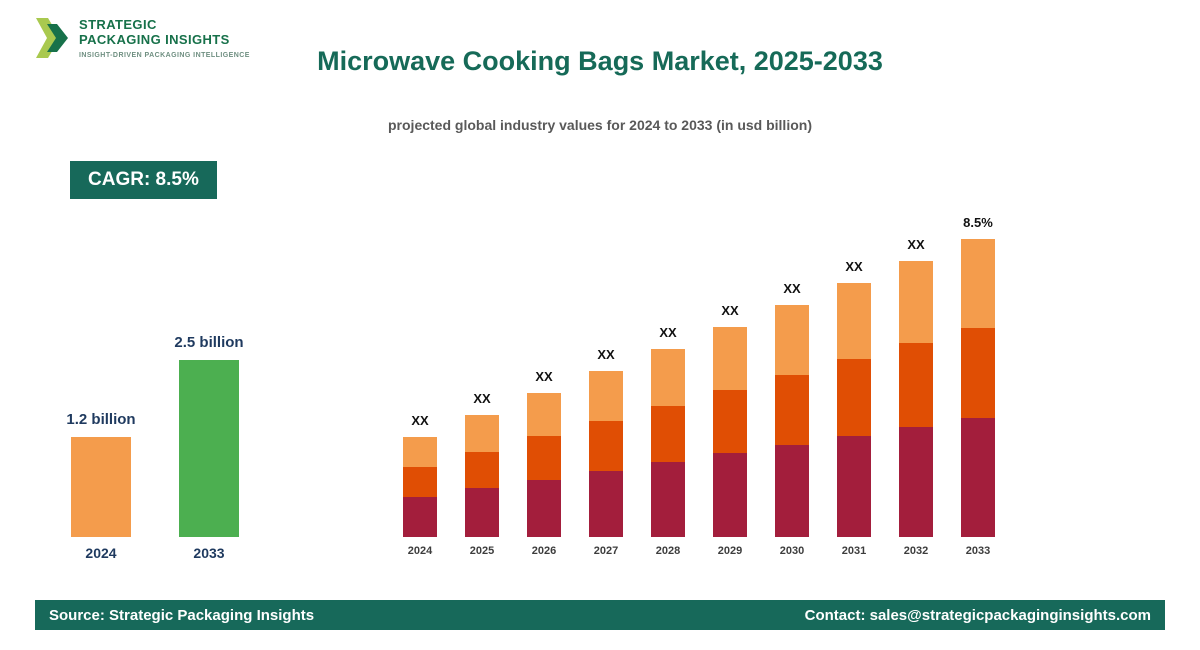  What do you see at coordinates (420, 517) in the screenshot?
I see `bar-segment-bottom-2024` at bounding box center [420, 517].